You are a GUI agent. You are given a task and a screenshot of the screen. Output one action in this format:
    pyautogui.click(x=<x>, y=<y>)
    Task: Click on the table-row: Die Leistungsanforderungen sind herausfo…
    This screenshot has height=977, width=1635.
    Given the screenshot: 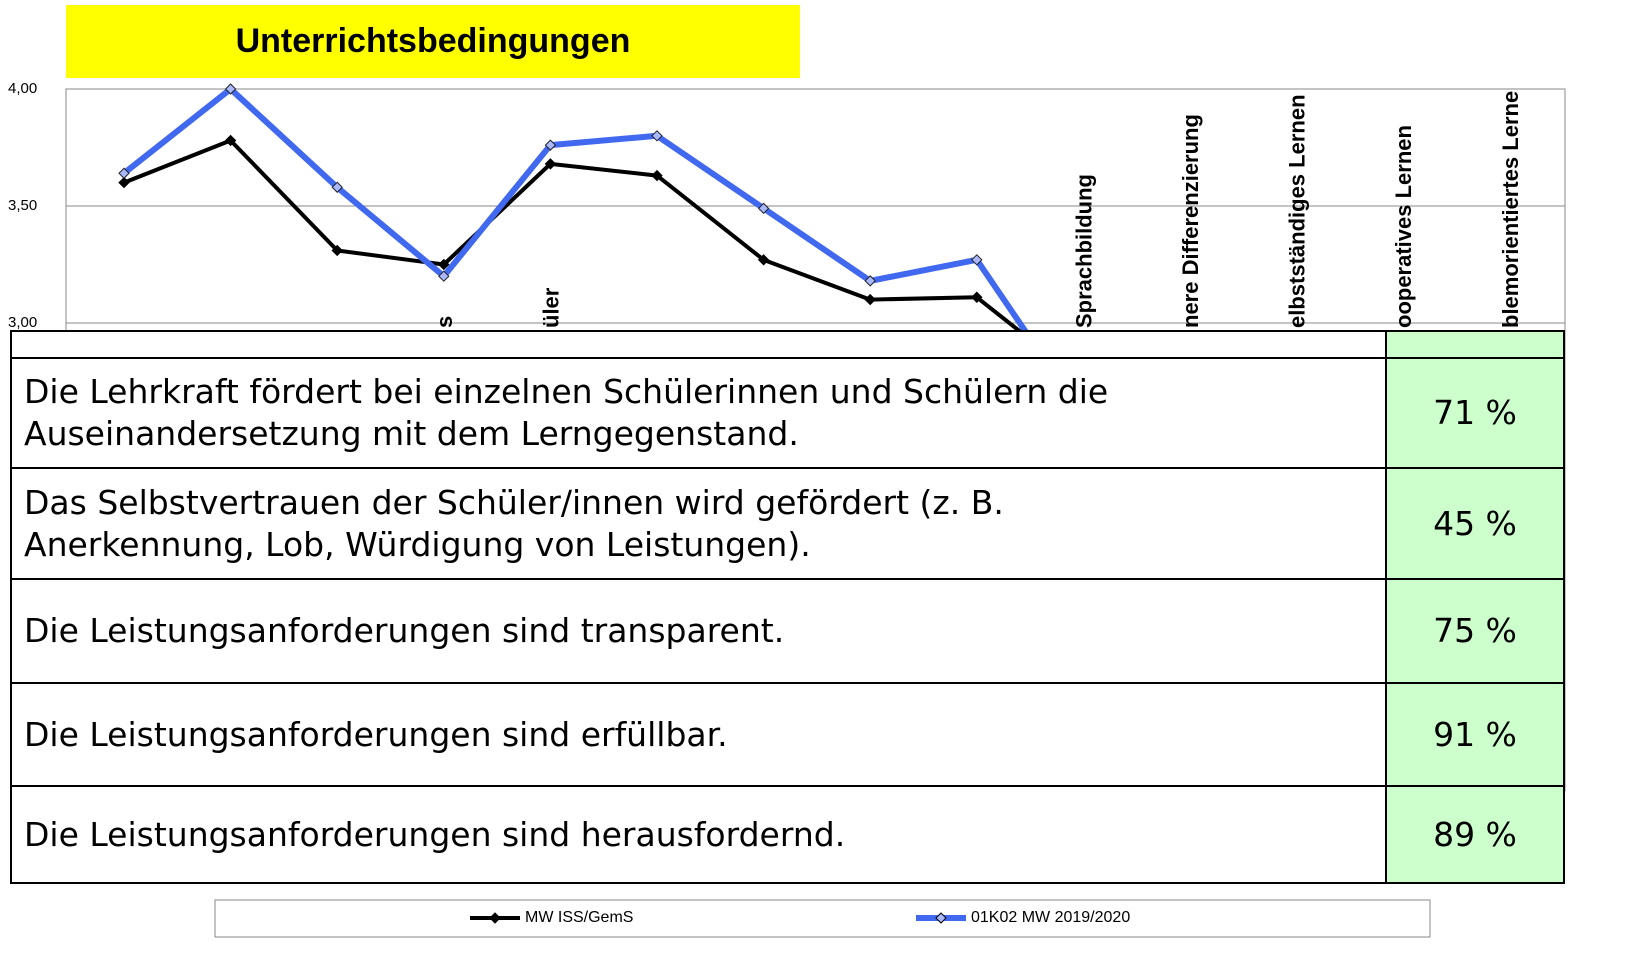 What is the action you would take?
    pyautogui.click(x=787, y=834)
    